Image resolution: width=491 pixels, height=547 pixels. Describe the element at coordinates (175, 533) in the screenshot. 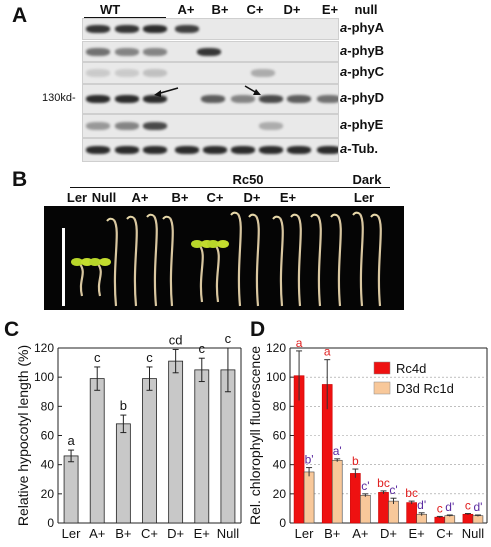

I see `x-tick-label: D+` at that location.